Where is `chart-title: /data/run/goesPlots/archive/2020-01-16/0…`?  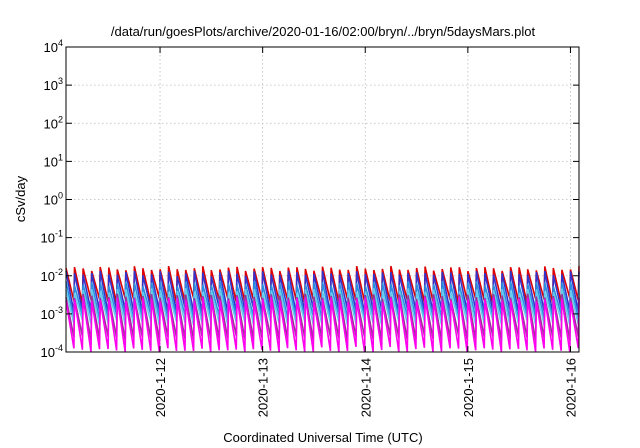 chart-title: /data/run/goesPlots/archive/2020-01-16/0… is located at coordinates (323, 31).